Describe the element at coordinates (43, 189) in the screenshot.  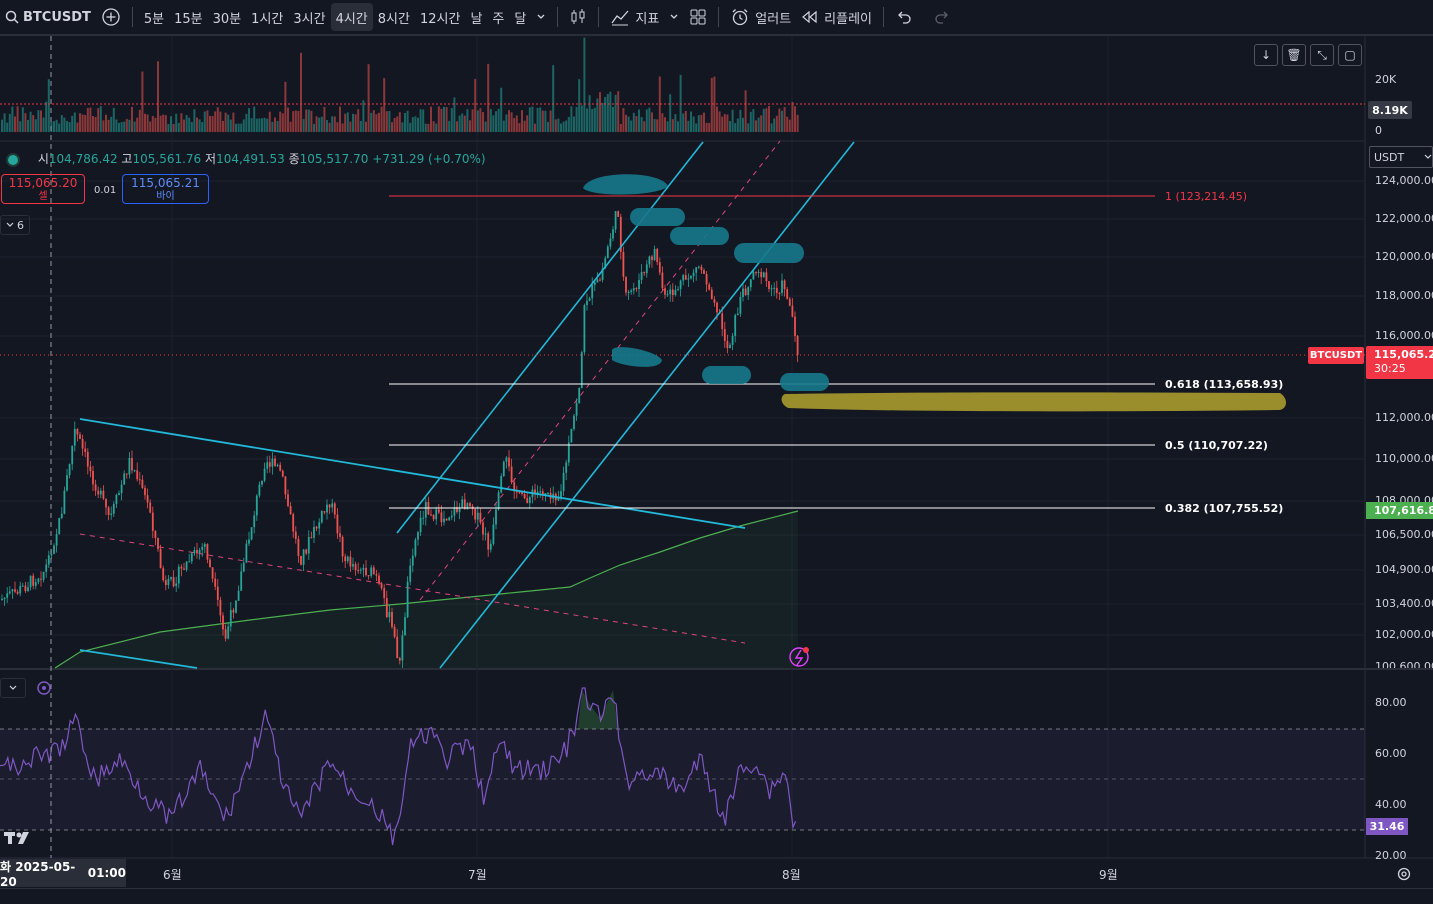
I see `sell-button: 115,065.20 셀` at that location.